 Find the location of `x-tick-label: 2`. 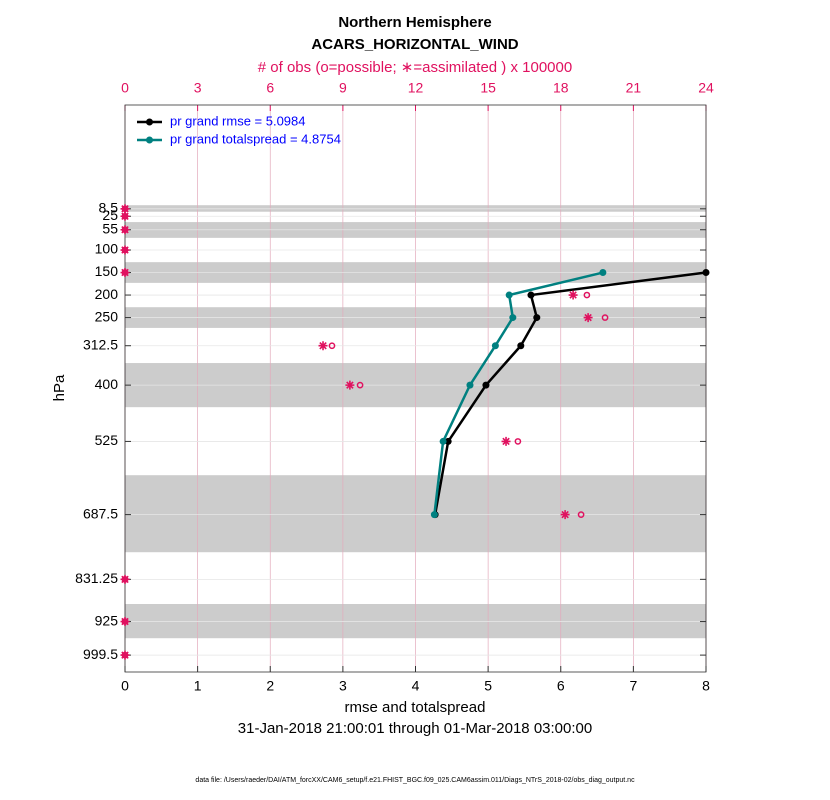

x-tick-label: 2 is located at coordinates (270, 686).